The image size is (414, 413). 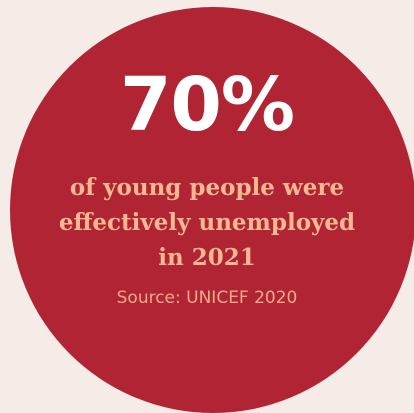 What do you see at coordinates (207, 187) in the screenshot?
I see `caption-line-1: of young people were` at bounding box center [207, 187].